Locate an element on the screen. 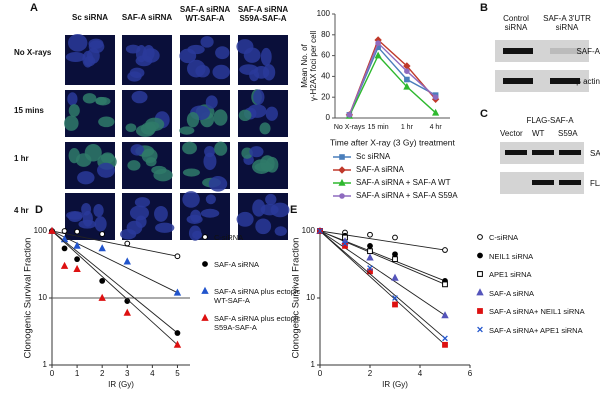  legend-label: SAF-A siRNA is located at coordinates (237, 264).